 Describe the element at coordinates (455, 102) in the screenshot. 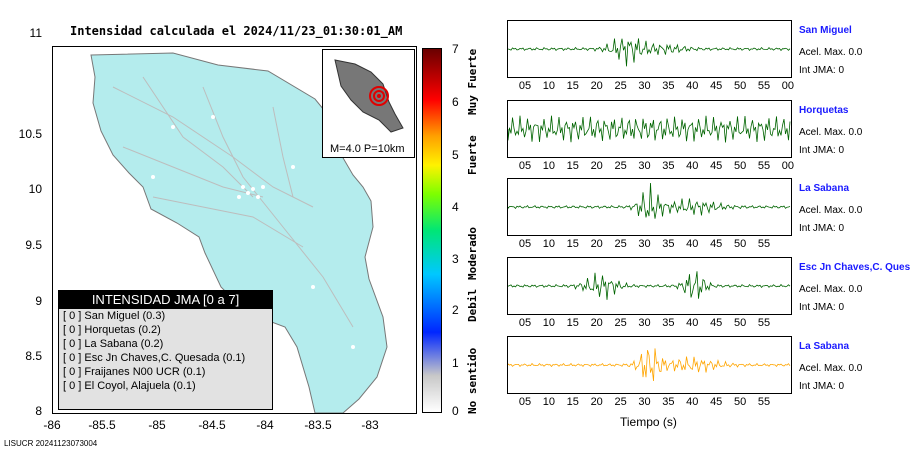

I see `colorbar-tick: 6` at that location.